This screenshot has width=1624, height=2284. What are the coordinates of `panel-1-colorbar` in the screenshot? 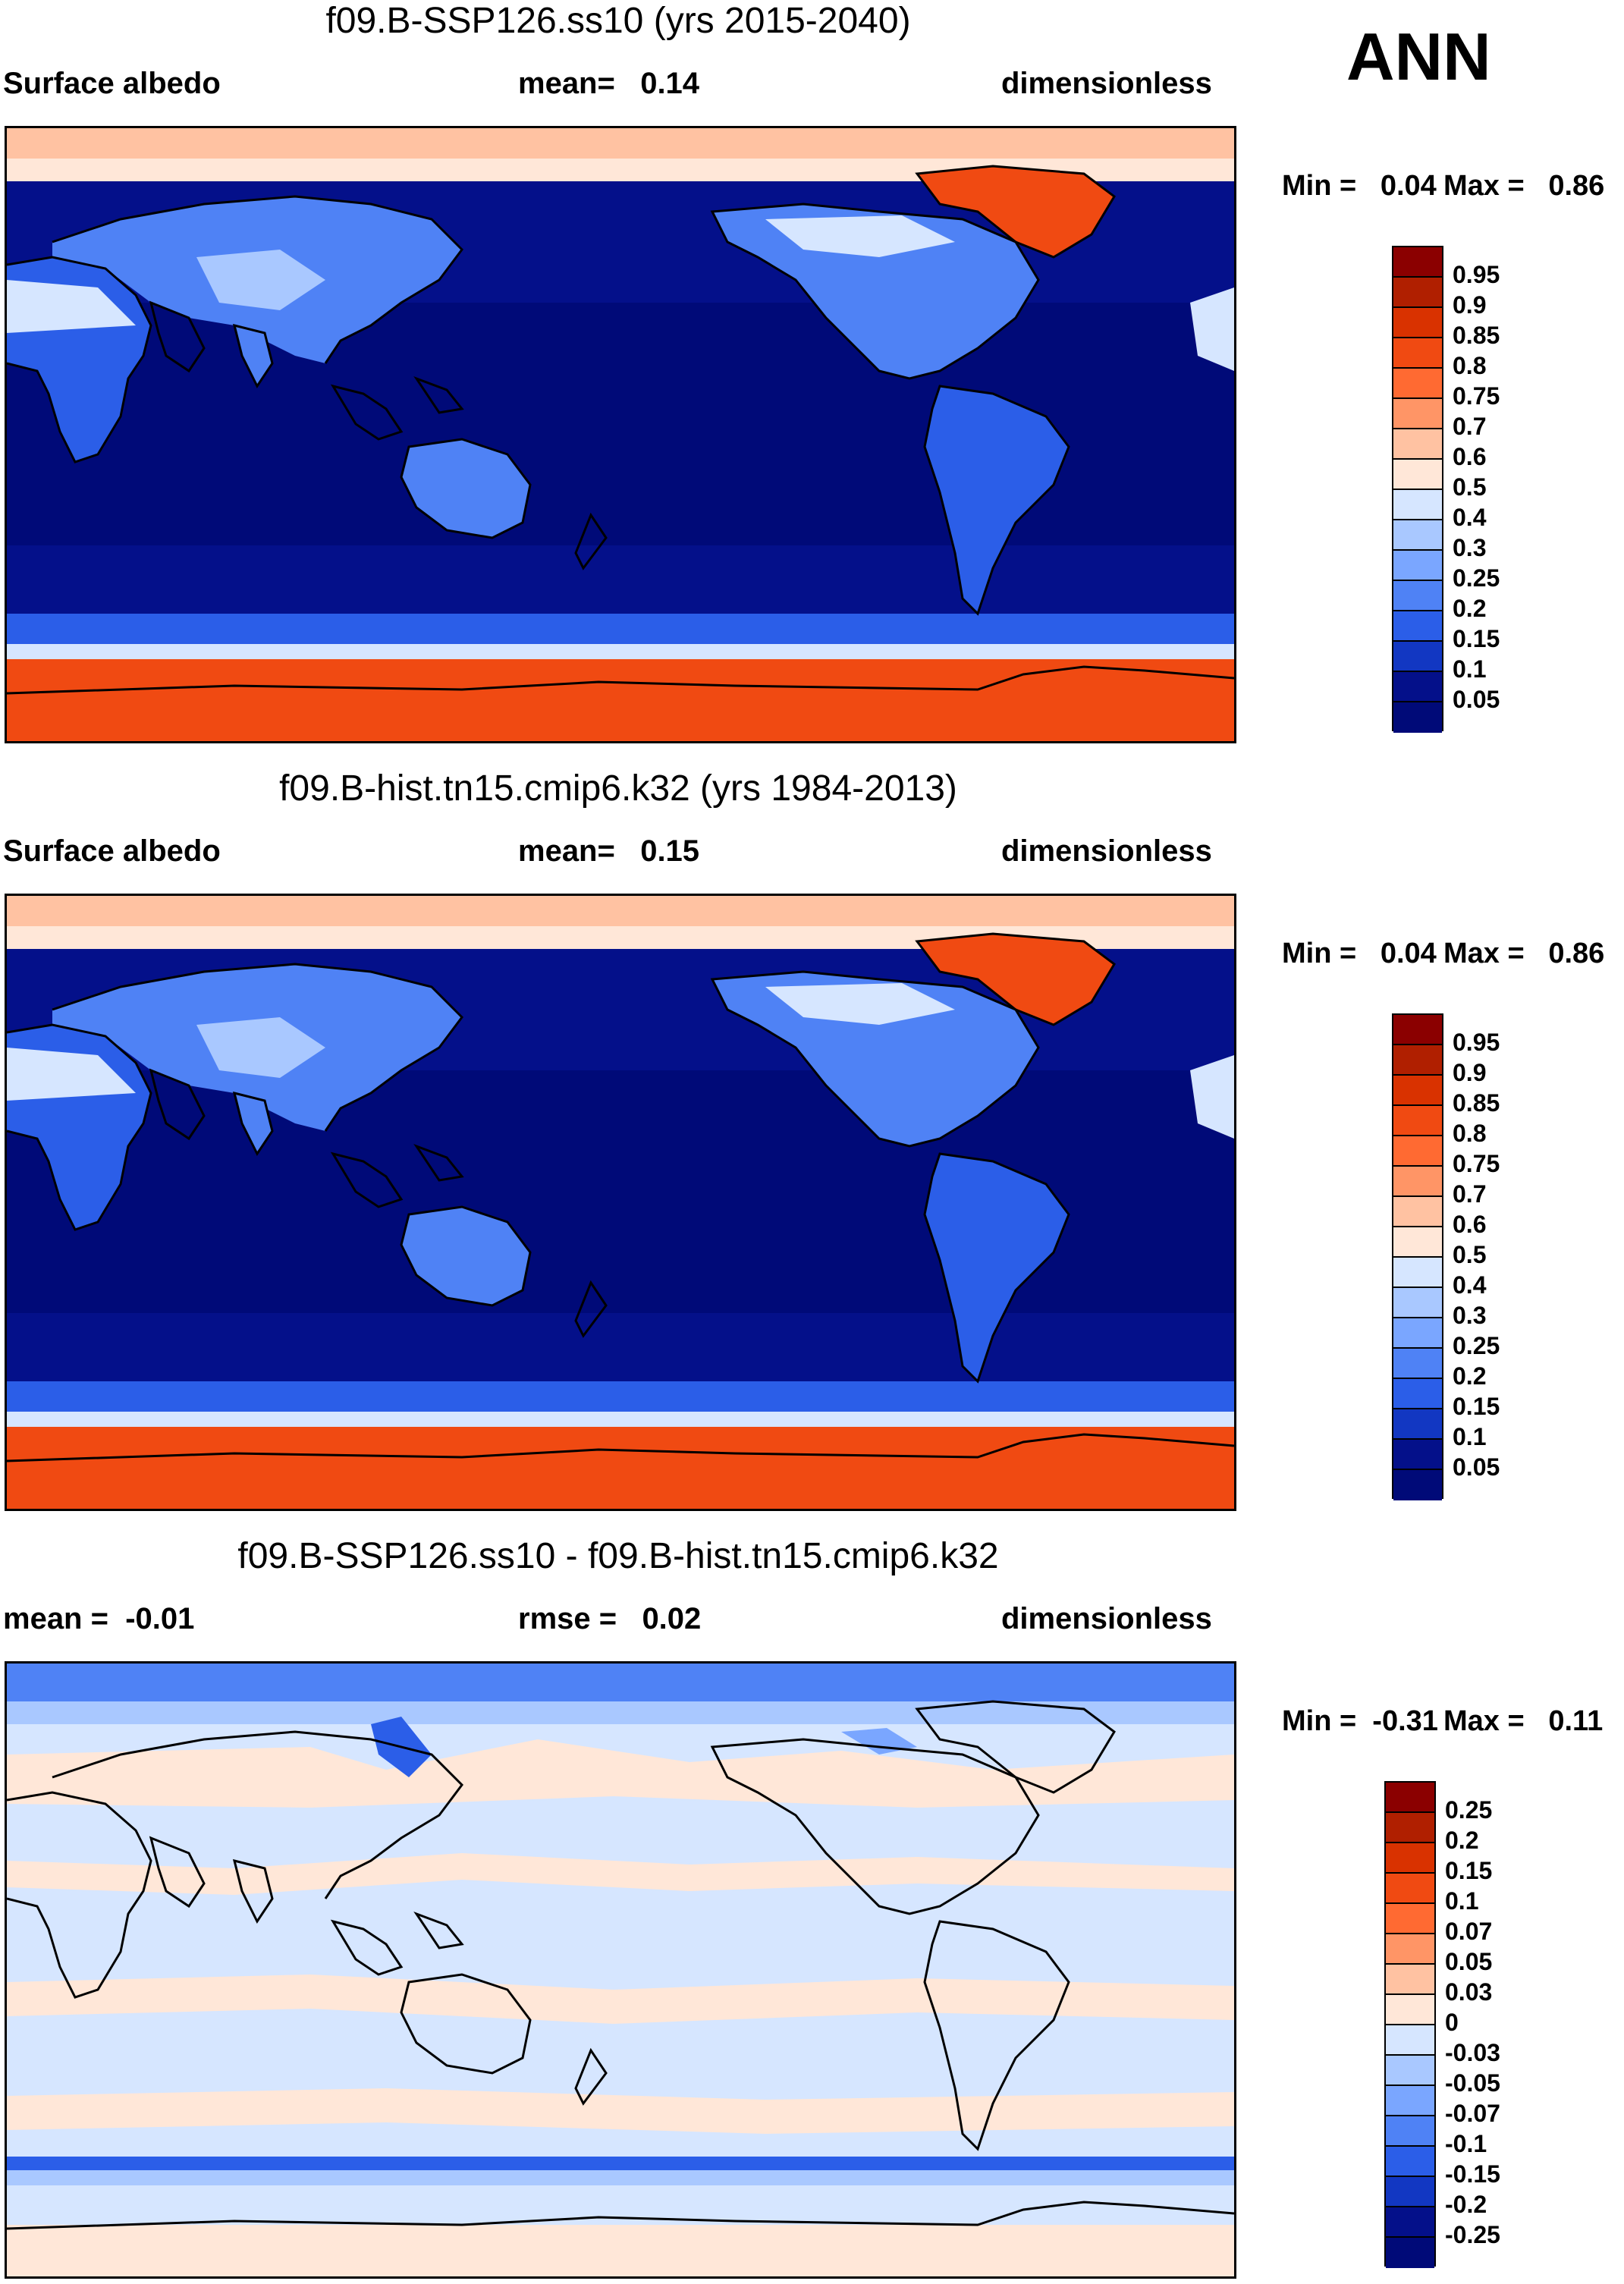 It's located at (1417, 490).